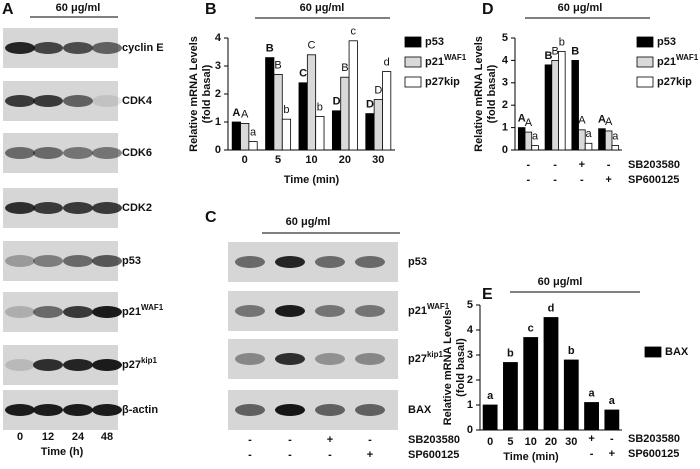 This screenshot has width=700, height=469. Describe the element at coordinates (487, 294) in the screenshot. I see `label: E` at that location.